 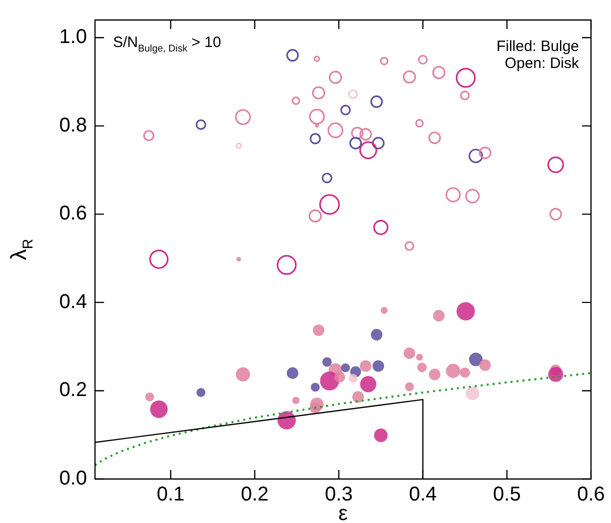 I want to click on x-tick-label: 0.6, so click(x=591, y=495).